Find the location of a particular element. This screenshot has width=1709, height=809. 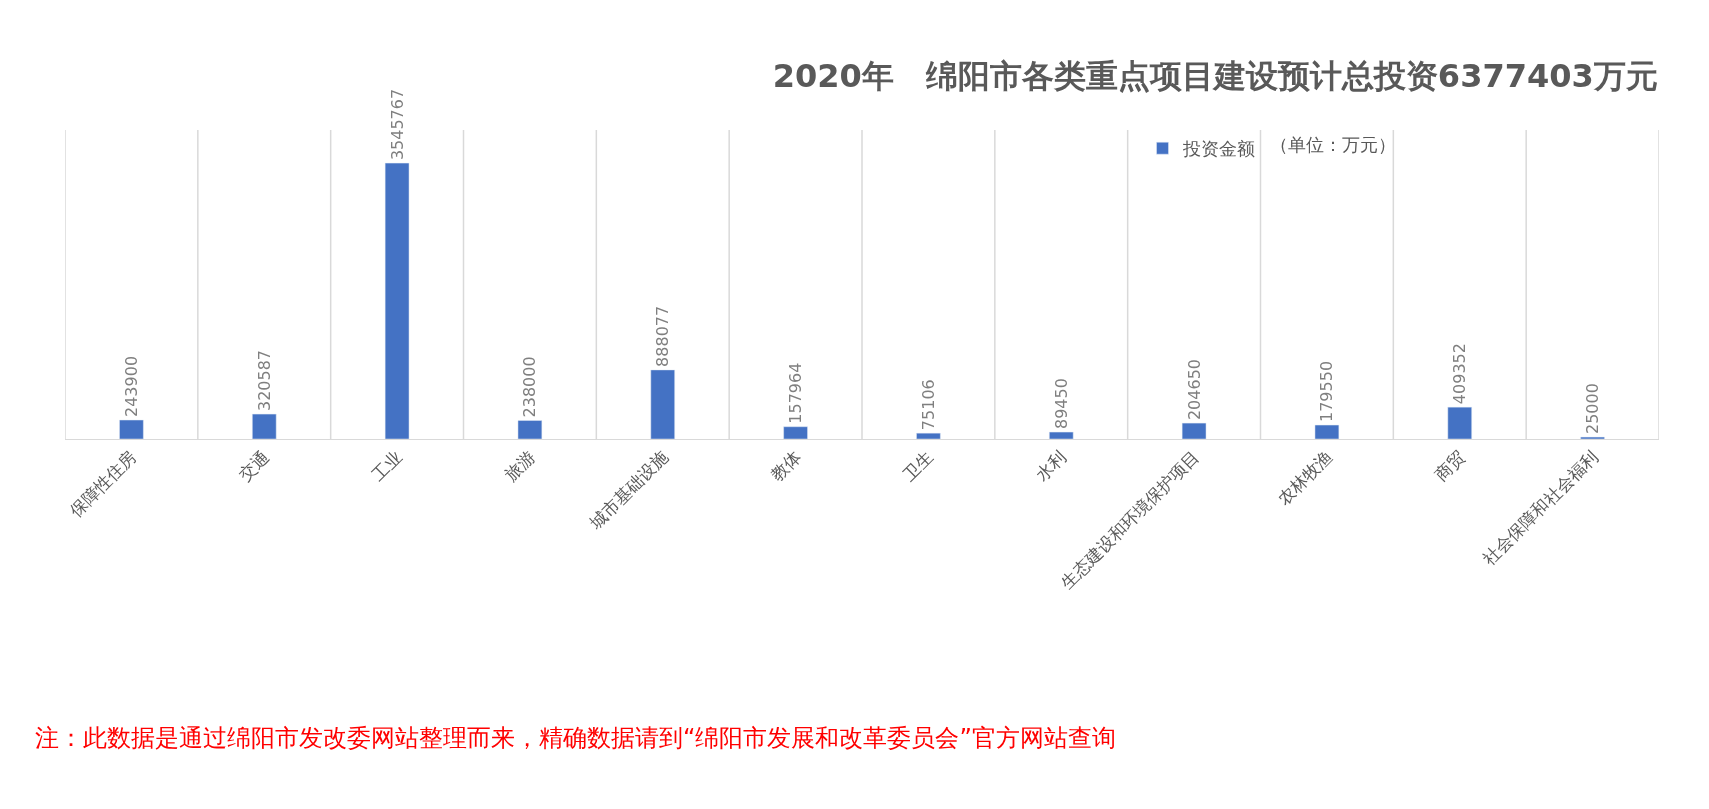

data-label: 888077 is located at coordinates (663, 336).